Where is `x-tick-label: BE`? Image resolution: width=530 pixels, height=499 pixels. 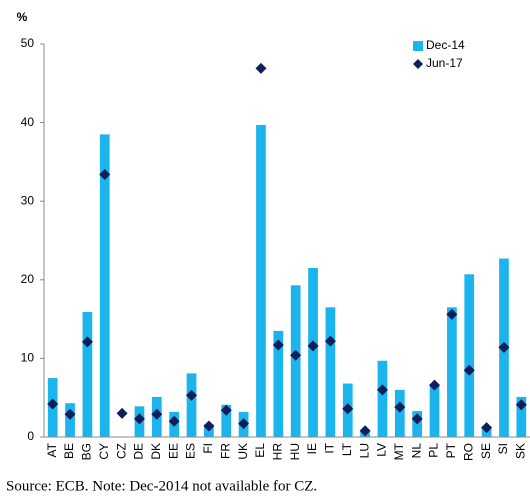 x-tick-label: BE is located at coordinates (69, 451).